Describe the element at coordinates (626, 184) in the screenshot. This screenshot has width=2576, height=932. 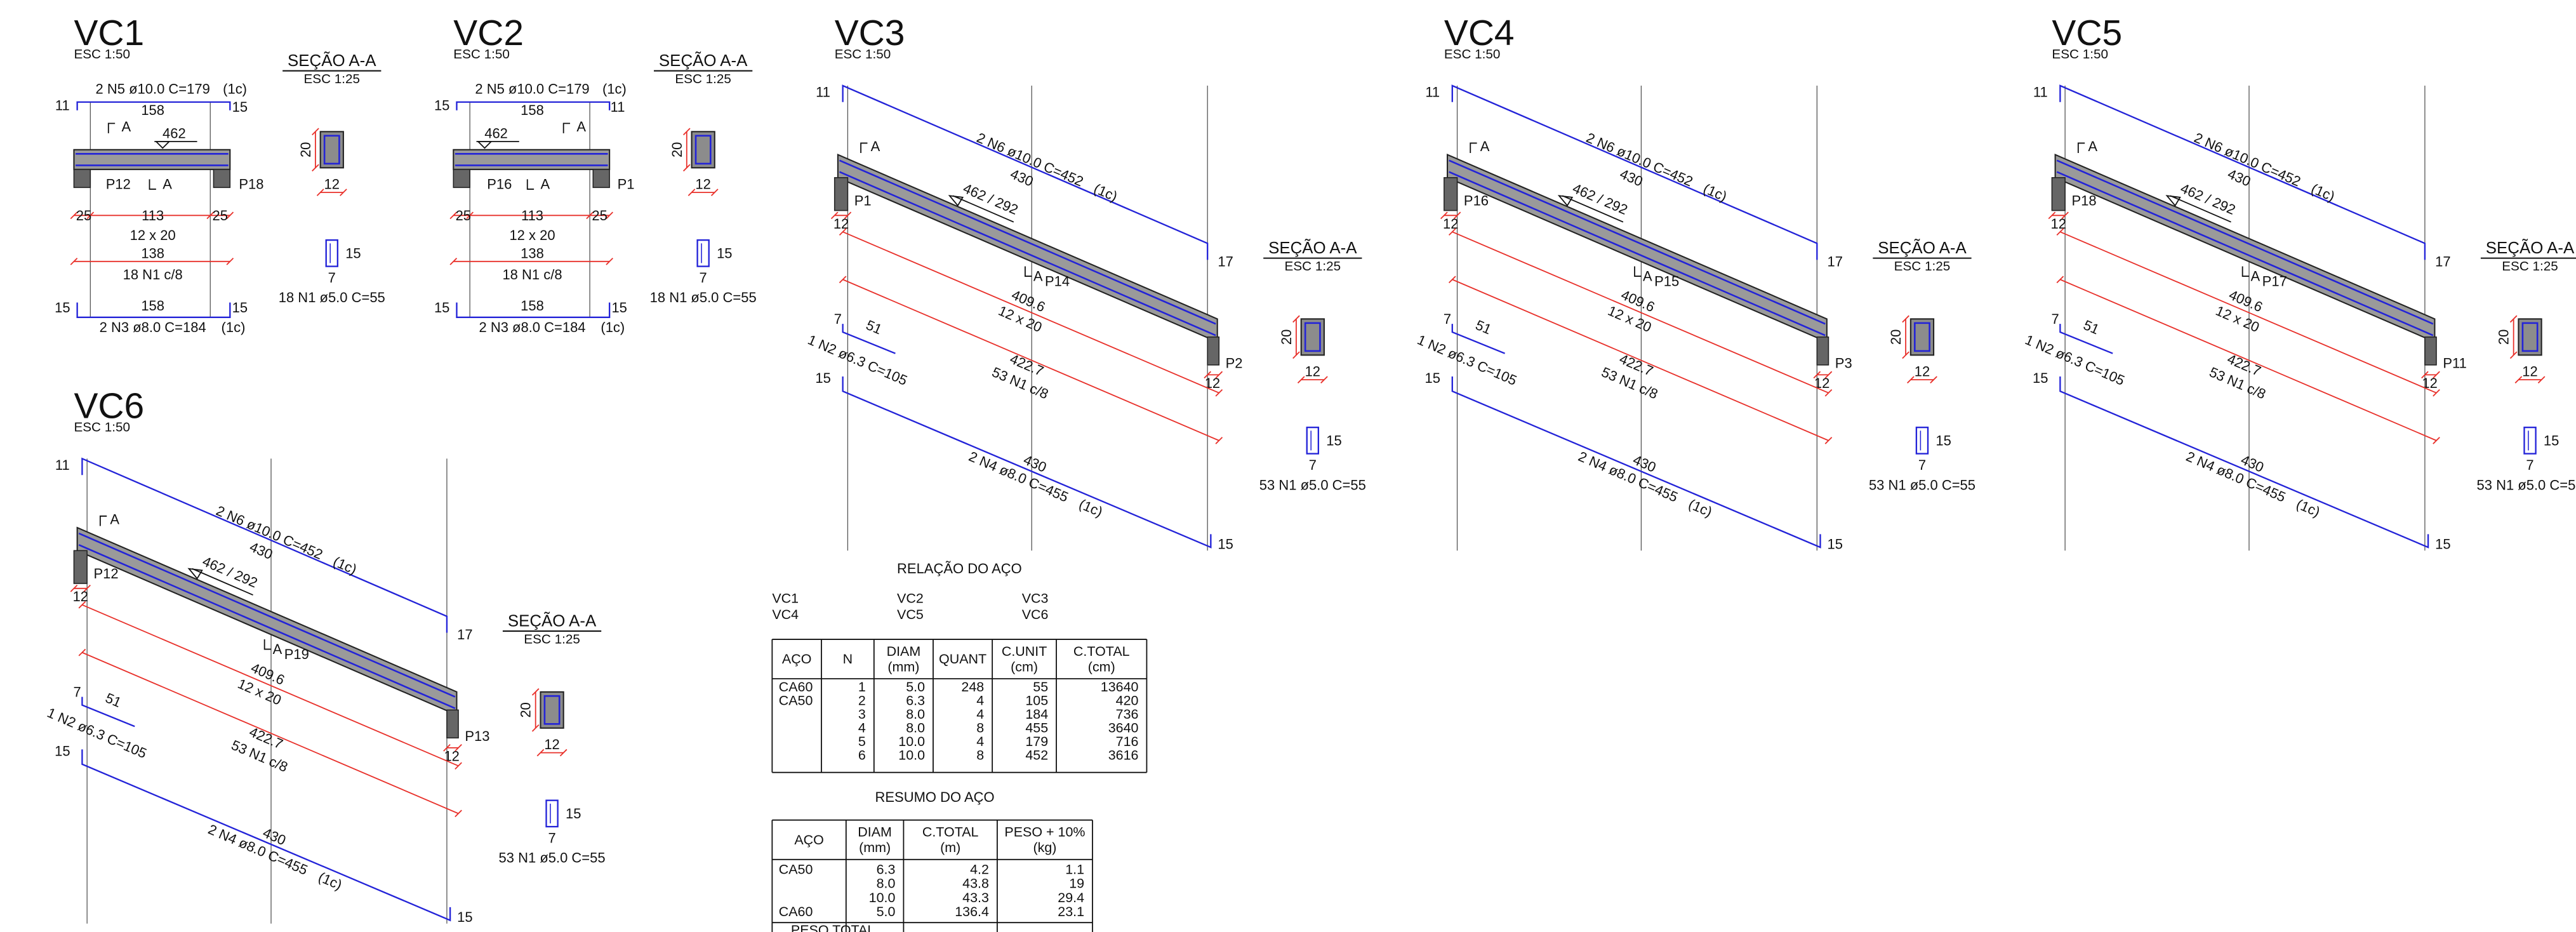
I see `label: P1` at that location.